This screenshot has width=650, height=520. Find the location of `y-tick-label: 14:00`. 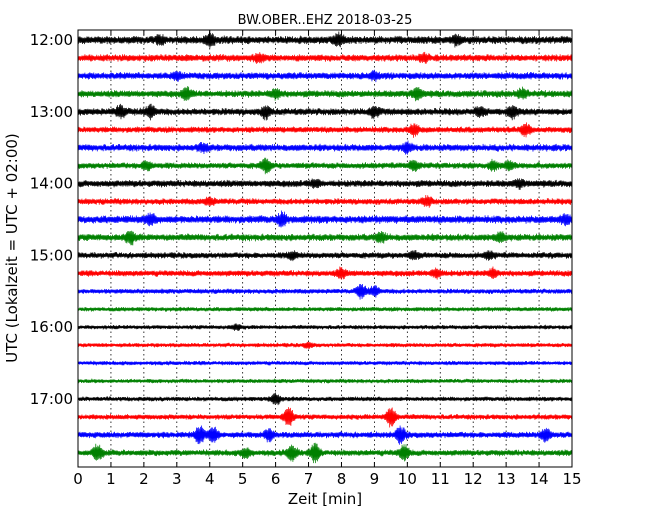

y-tick-label: 14:00 is located at coordinates (51, 184).